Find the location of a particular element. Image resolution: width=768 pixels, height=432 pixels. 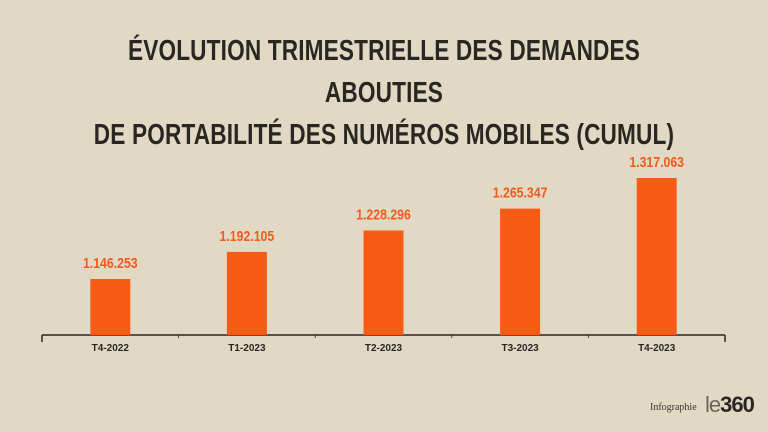

data-label: 1.228.296 is located at coordinates (383, 214).